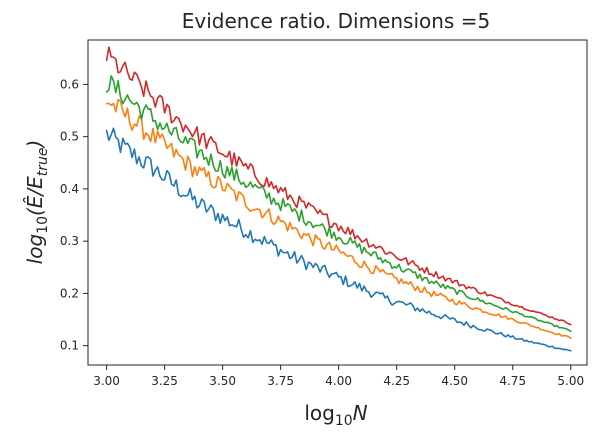 This screenshot has width=595, height=432. I want to click on x-tick-label: 3.75, so click(280, 381).